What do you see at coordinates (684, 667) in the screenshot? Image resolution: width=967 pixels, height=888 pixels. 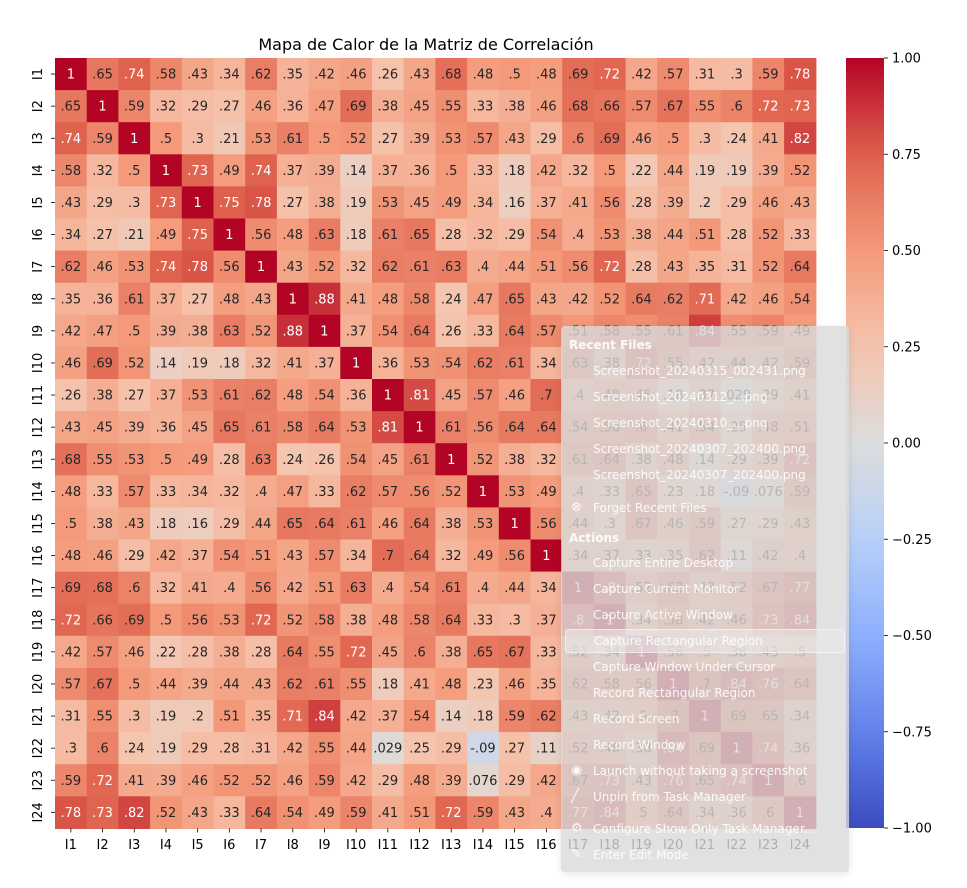 I see `action-item: Capture Window Under Cursor` at bounding box center [684, 667].